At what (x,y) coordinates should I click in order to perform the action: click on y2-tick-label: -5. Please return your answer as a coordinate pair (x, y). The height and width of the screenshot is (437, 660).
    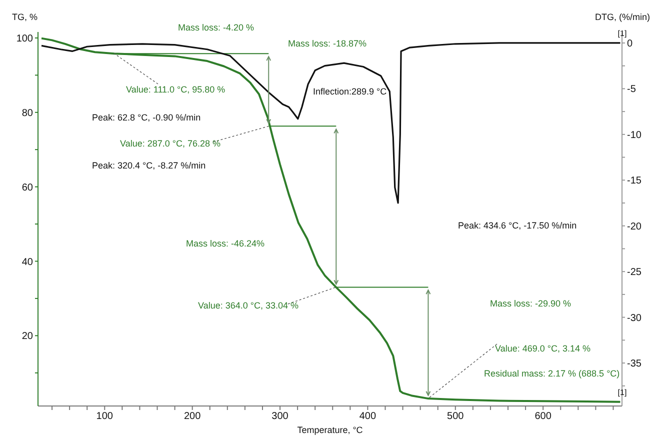
    Looking at the image, I should click on (631, 90).